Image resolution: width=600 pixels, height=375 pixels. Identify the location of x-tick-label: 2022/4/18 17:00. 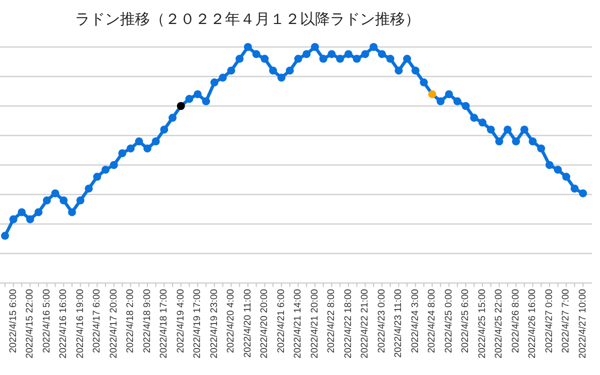
(164, 323).